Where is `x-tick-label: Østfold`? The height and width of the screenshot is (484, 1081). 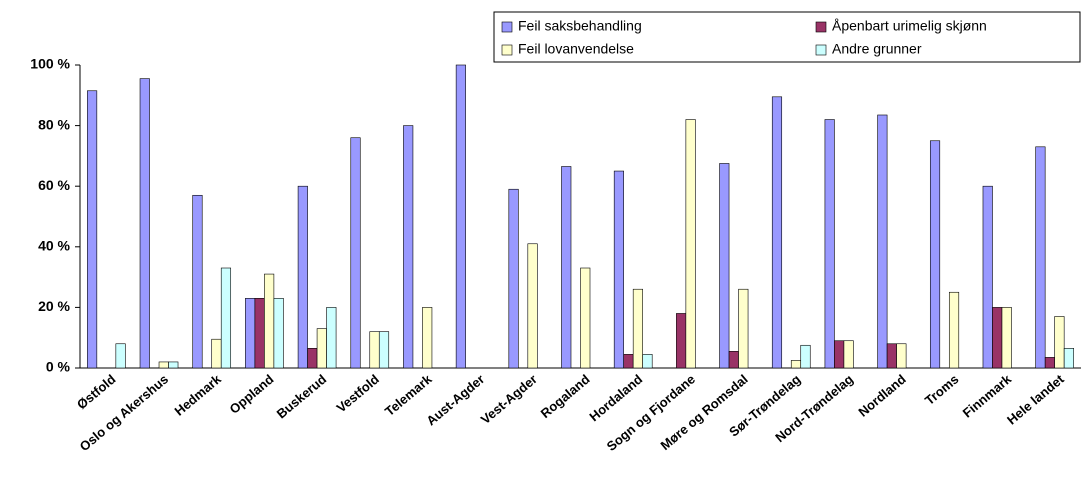
x-tick-label: Østfold is located at coordinates (96, 391).